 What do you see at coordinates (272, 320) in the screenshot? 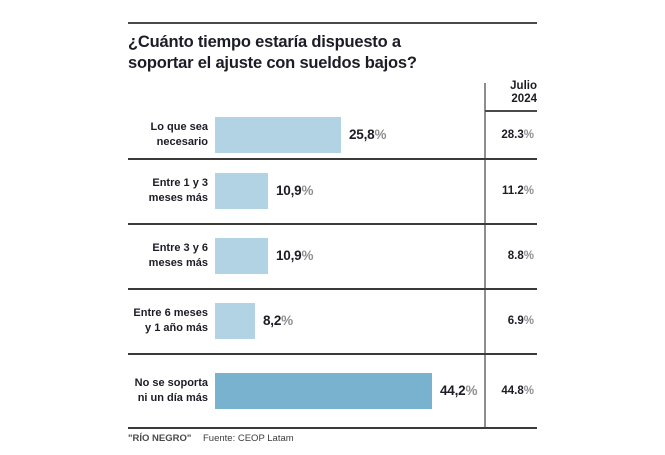
I see `bar-value-number: 8,2` at bounding box center [272, 320].